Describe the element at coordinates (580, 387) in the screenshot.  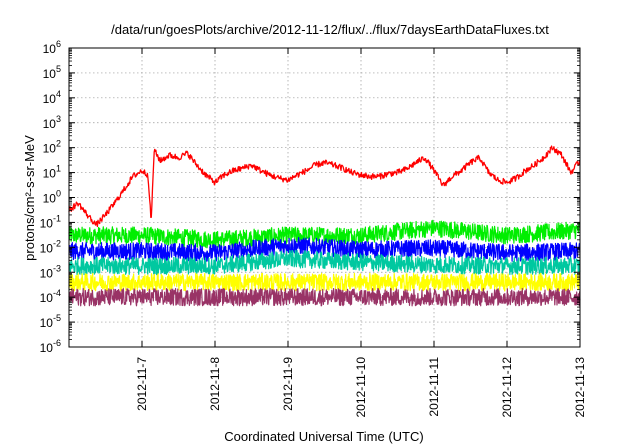
I see `x-tick-label: 2012-11-13` at that location.